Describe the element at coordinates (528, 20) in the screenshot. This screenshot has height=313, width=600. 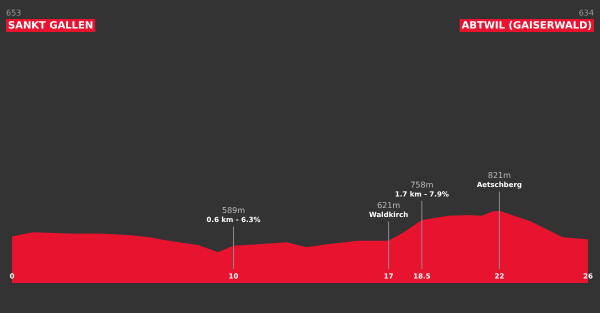
I see `text: 634 ABTWIL (GAISERWALD)` at that location.